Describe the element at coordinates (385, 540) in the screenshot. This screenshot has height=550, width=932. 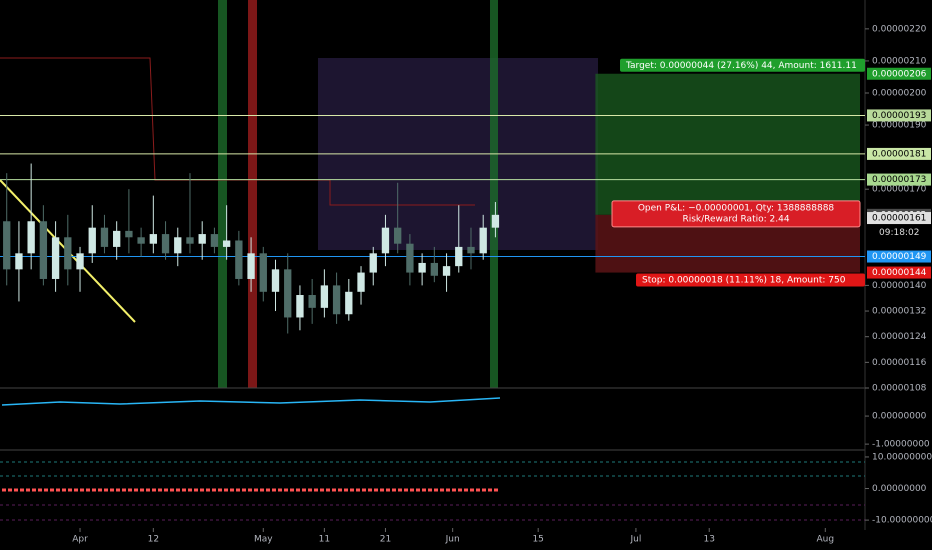
I see `x-tick-label: 21` at that location.